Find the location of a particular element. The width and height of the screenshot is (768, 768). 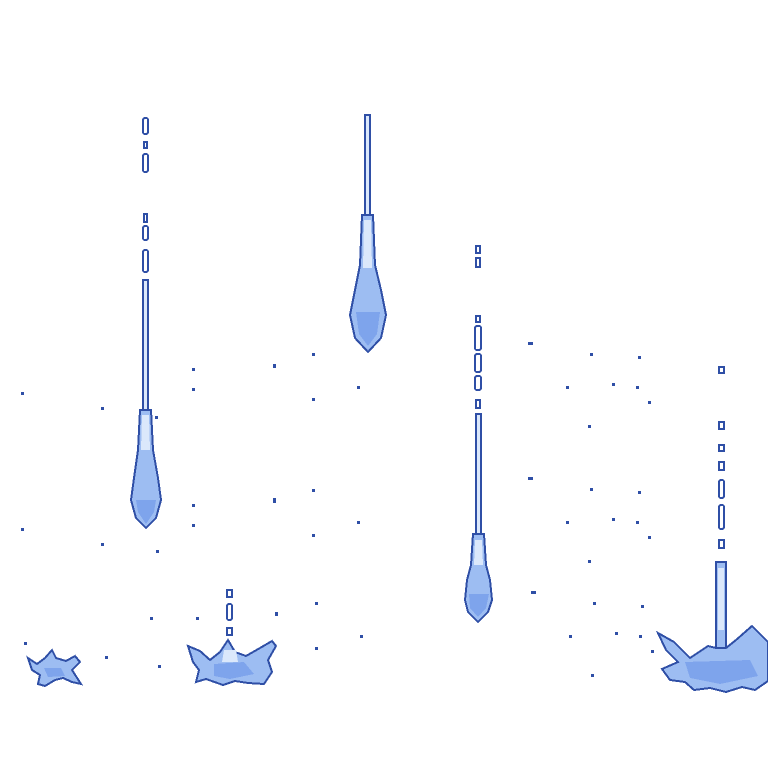

splash-small is located at coordinates (55, 668).